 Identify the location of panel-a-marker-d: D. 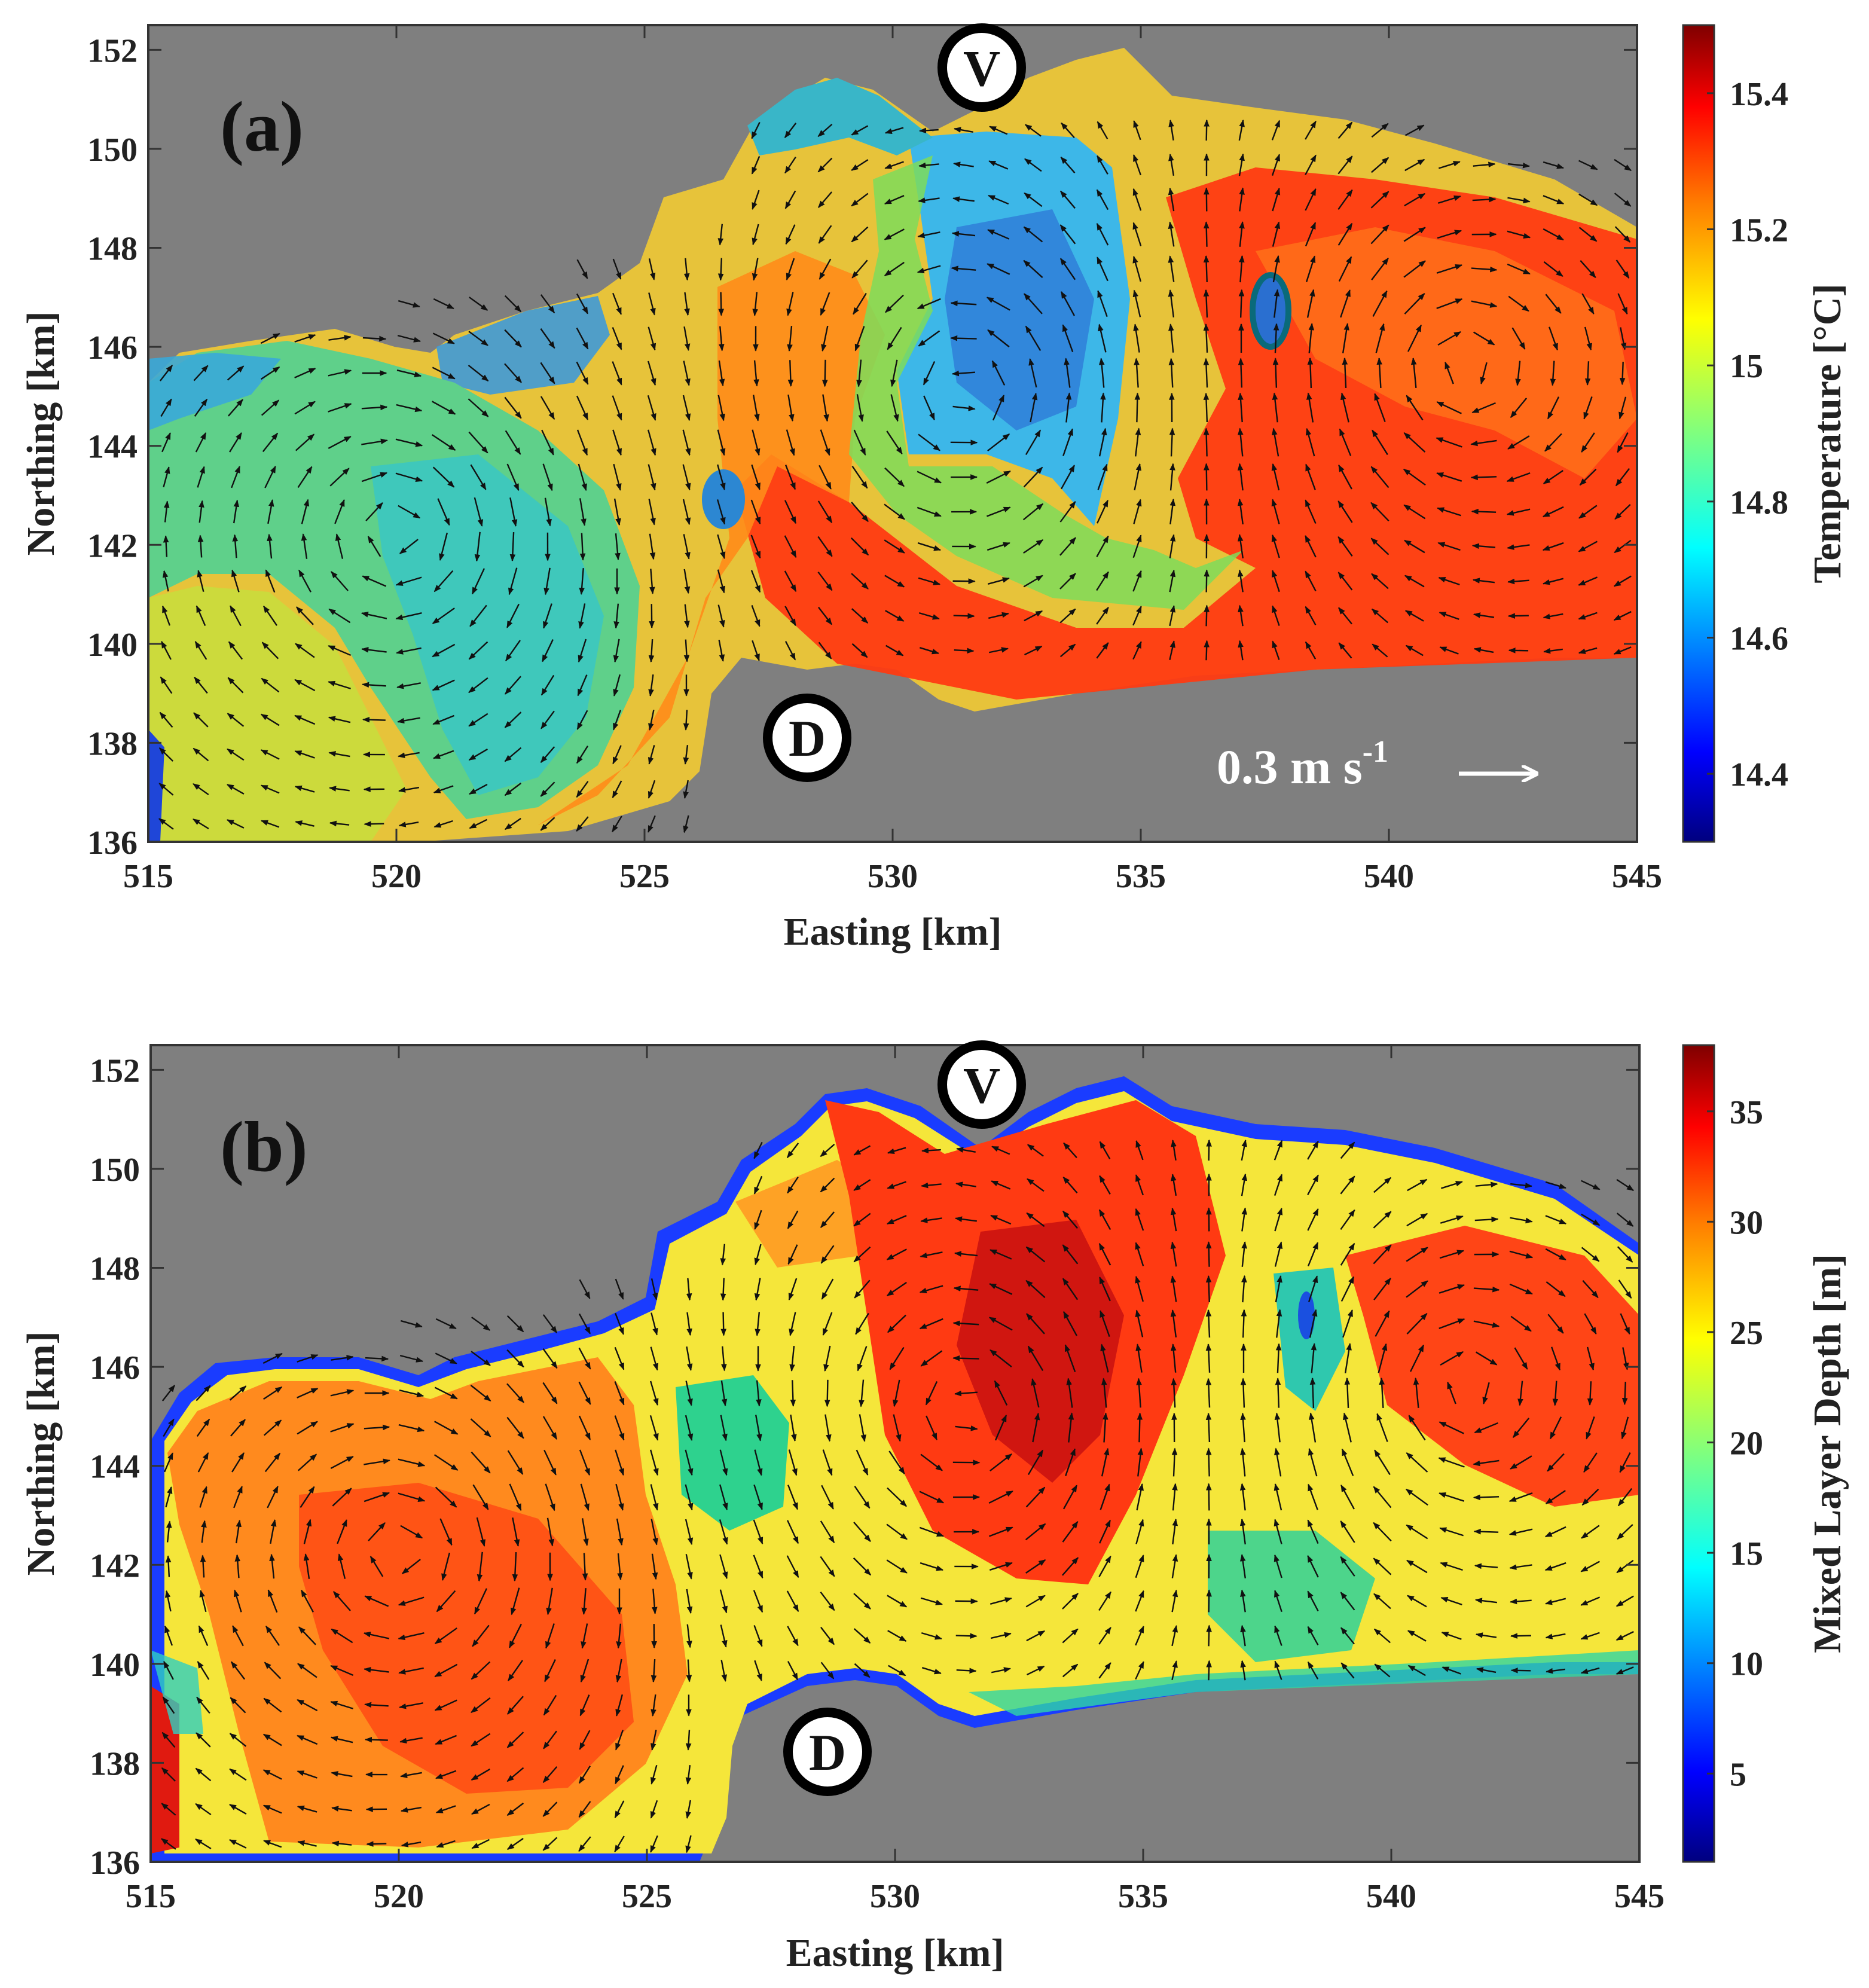
(807, 738).